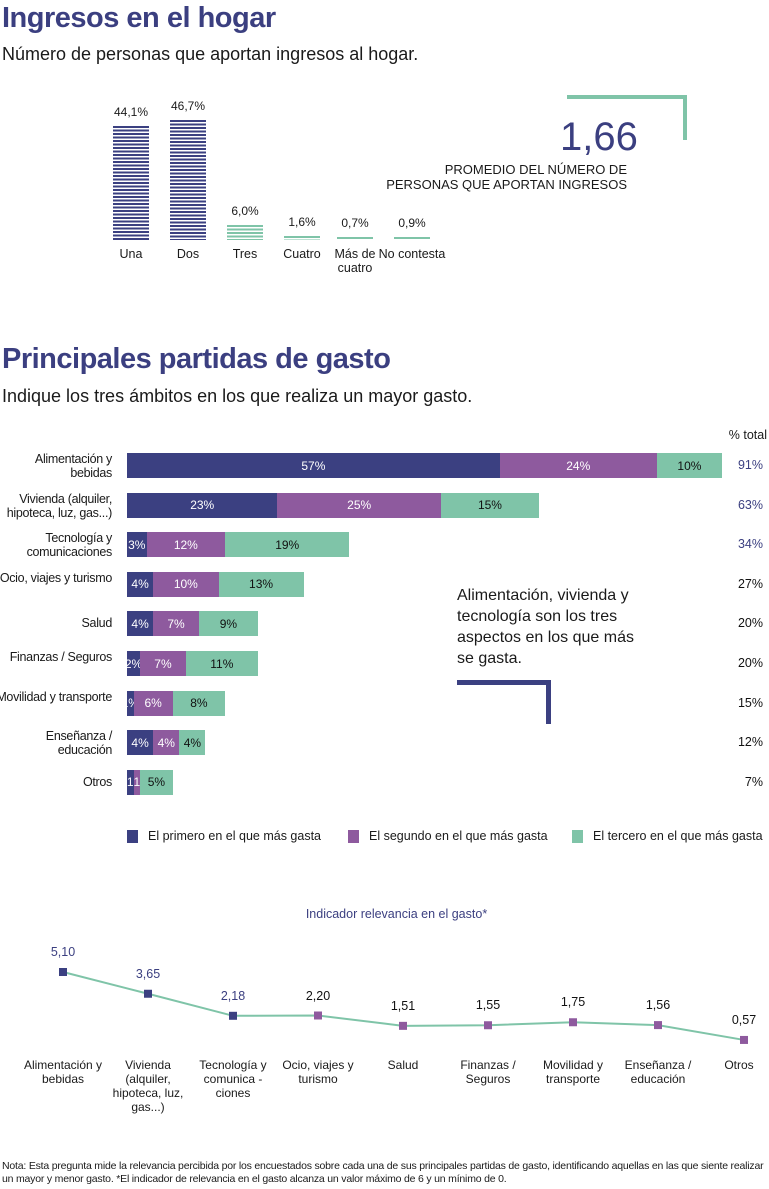  I want to click on value-label: 6,0%, so click(245, 210).